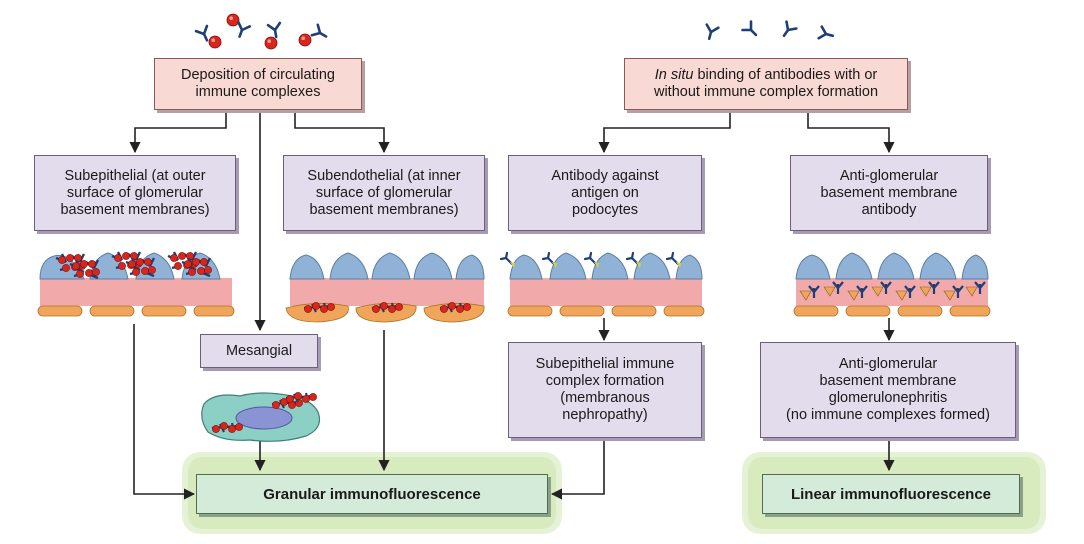 The width and height of the screenshot is (1084, 544). Describe the element at coordinates (674, 75) in the screenshot. I see `in-situ-italic: In situ` at that location.